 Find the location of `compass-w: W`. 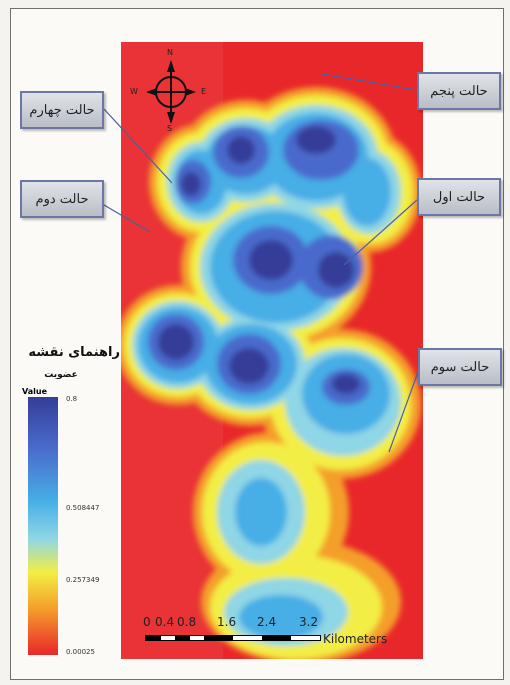

compass-w: W is located at coordinates (134, 91).